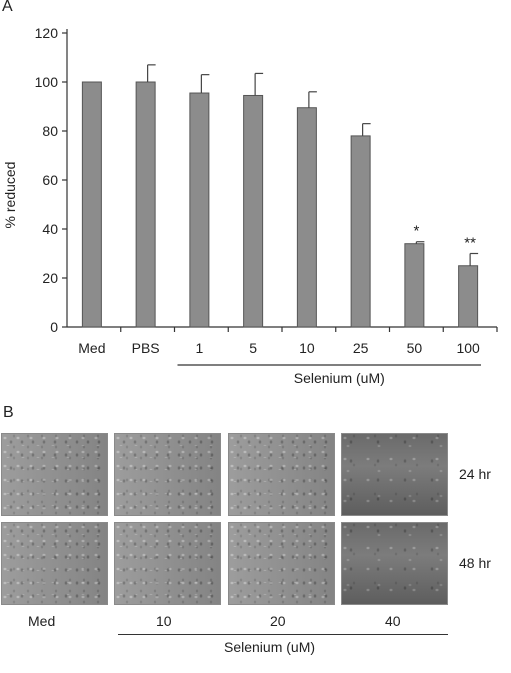 The height and width of the screenshot is (673, 511). What do you see at coordinates (91, 348) in the screenshot?
I see `x-tick-label-Med: Med` at bounding box center [91, 348].